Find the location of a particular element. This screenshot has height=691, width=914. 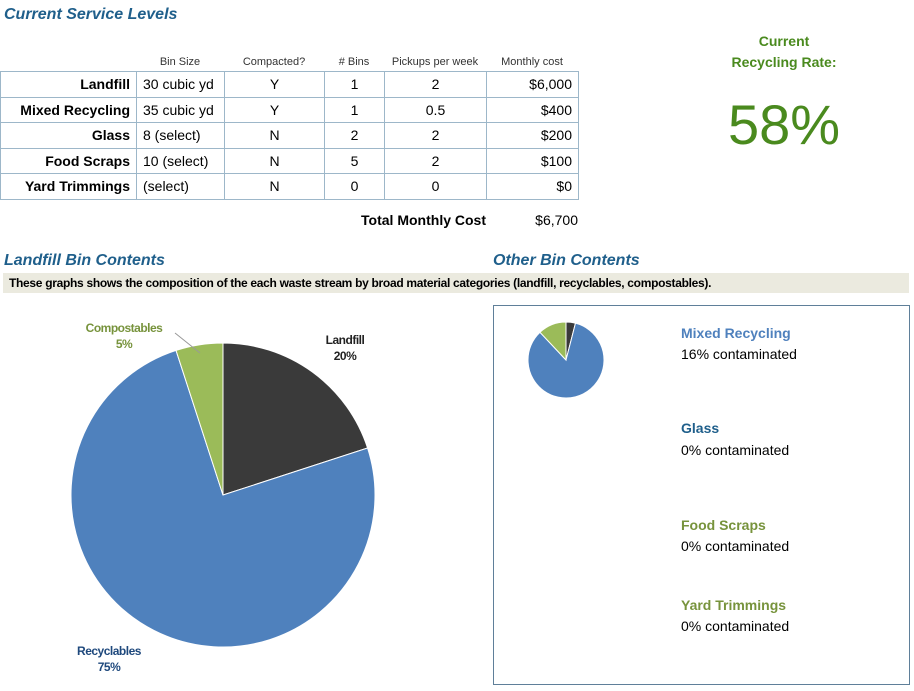

total-monthly-cost-label: Total Monthly Cost is located at coordinates (423, 220).